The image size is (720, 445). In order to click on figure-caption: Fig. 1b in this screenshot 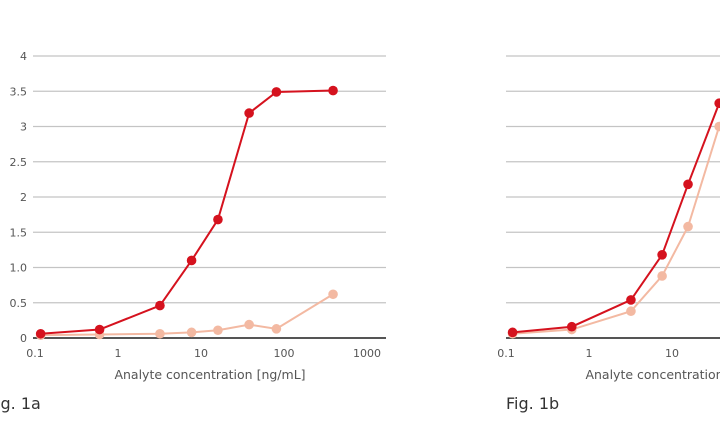, I will do `click(532, 403)`.